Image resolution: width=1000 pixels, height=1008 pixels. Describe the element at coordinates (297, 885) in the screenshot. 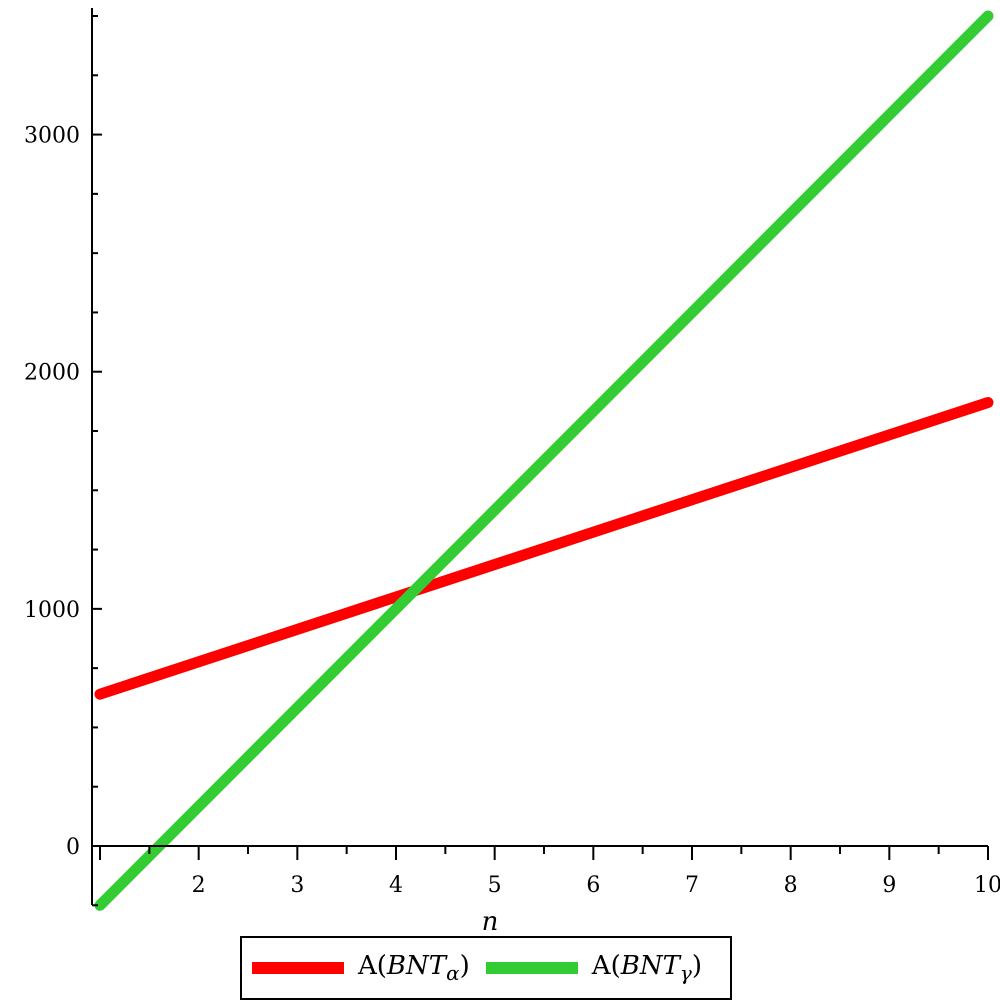

I see `x-tick-label-3: 3` at that location.